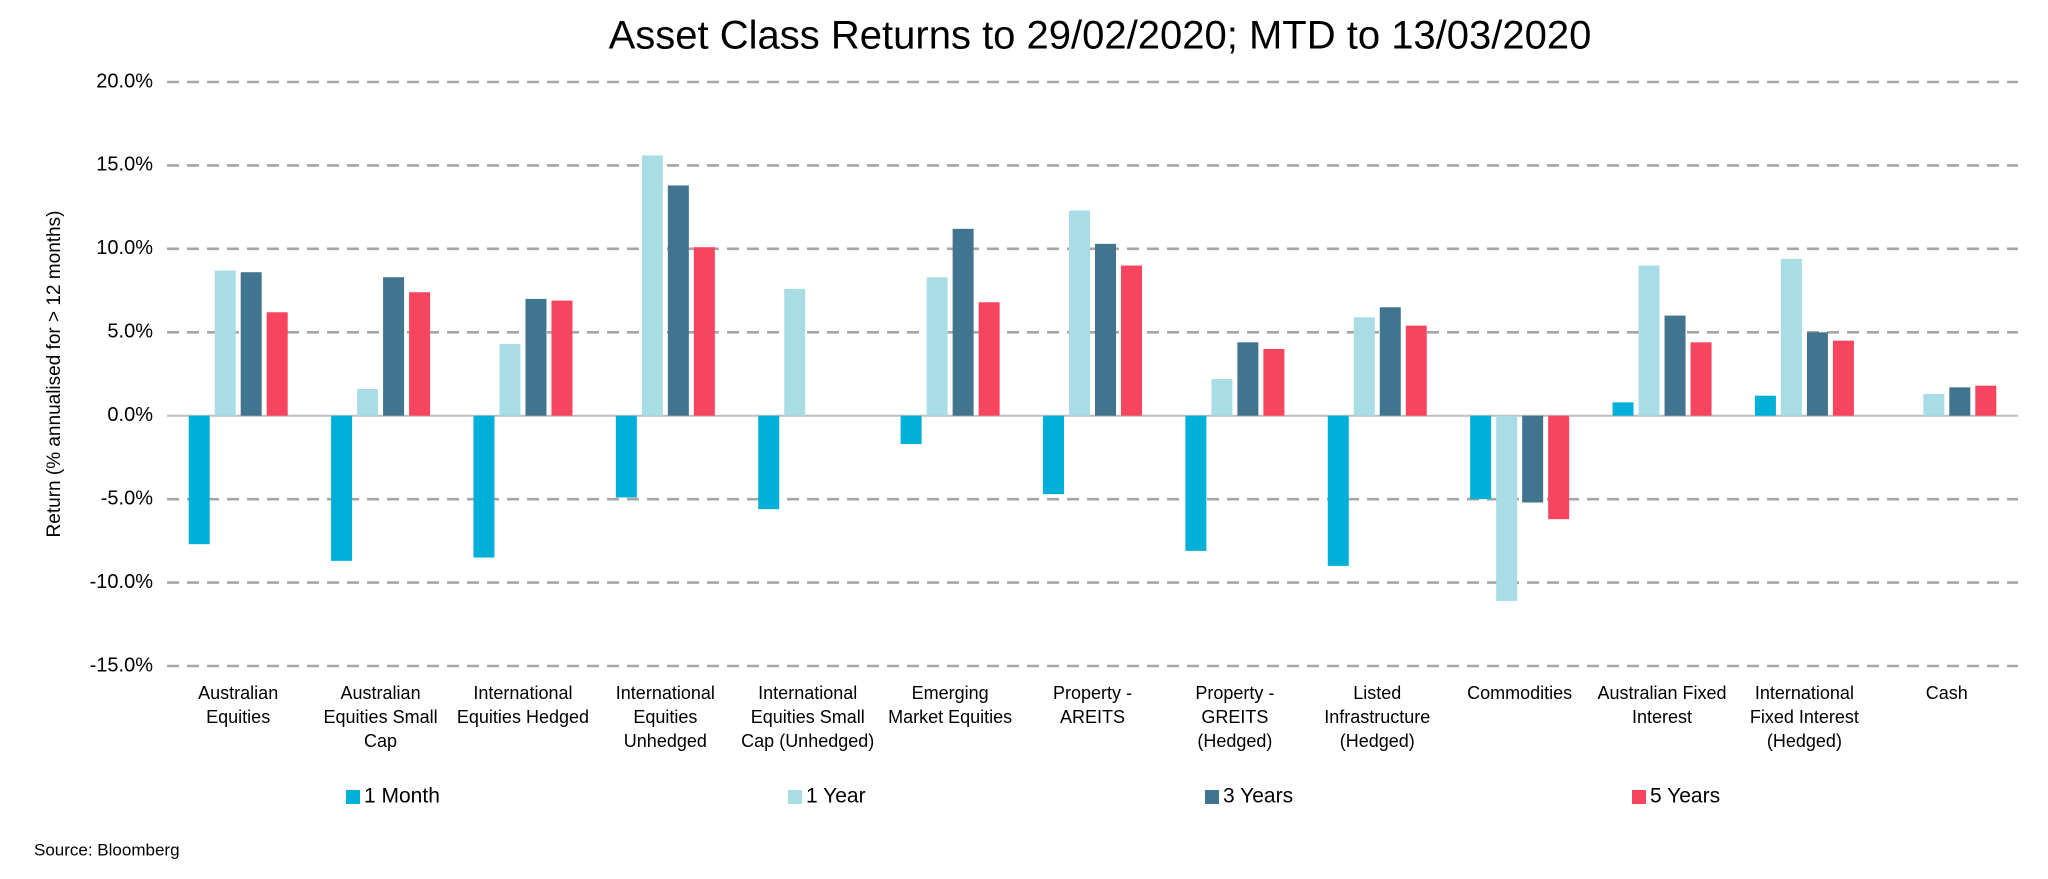 The image size is (2048, 879). I want to click on x-tick-label: International Fixed Interest (Hedged), so click(1804, 717).